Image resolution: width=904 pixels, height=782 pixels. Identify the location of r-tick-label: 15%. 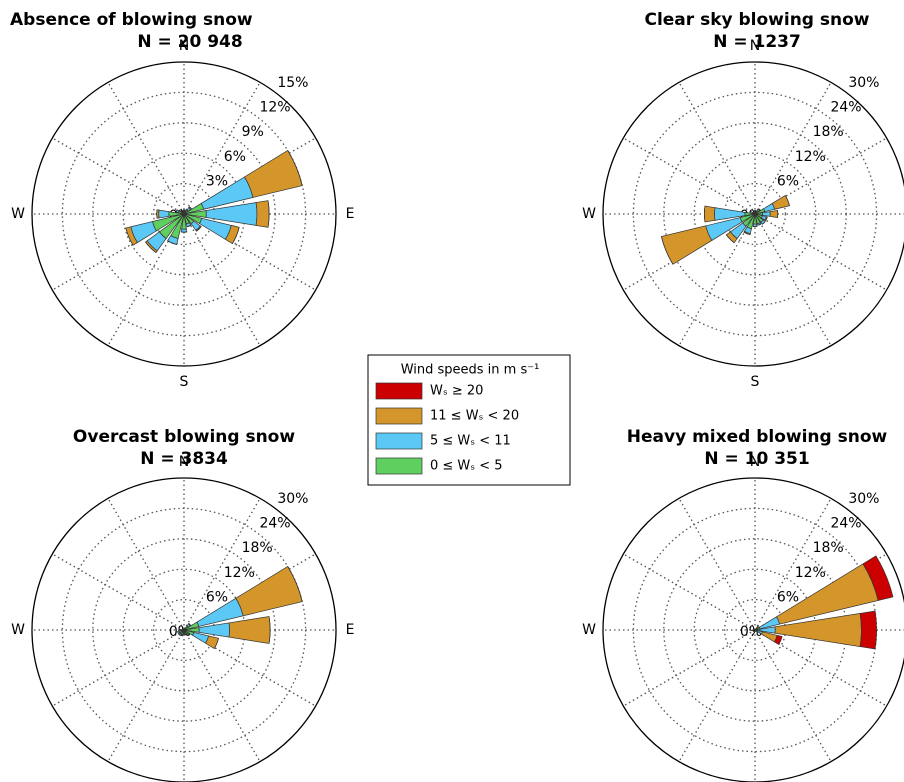
(292, 83).